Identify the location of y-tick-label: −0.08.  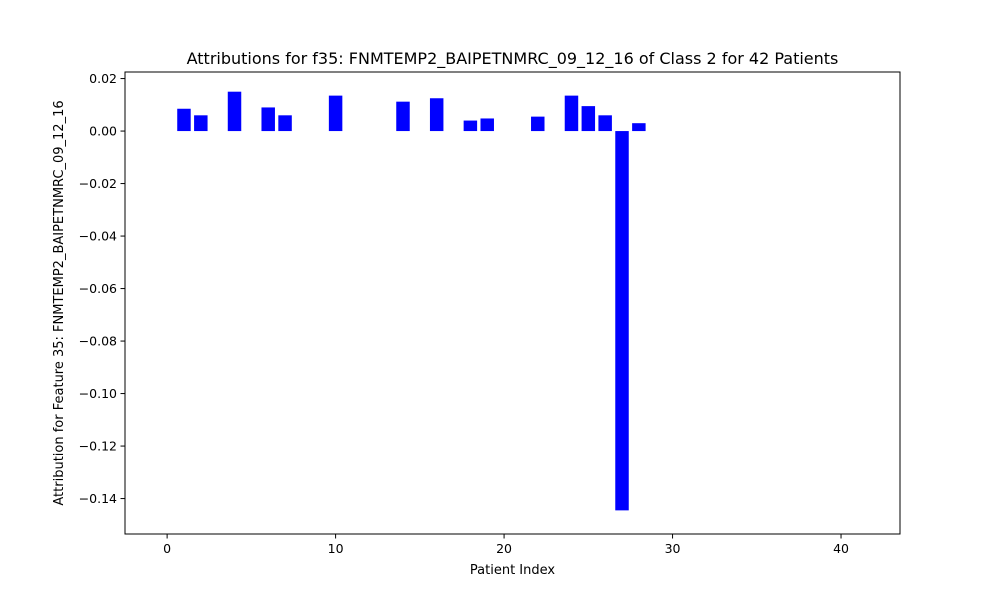
(98, 341).